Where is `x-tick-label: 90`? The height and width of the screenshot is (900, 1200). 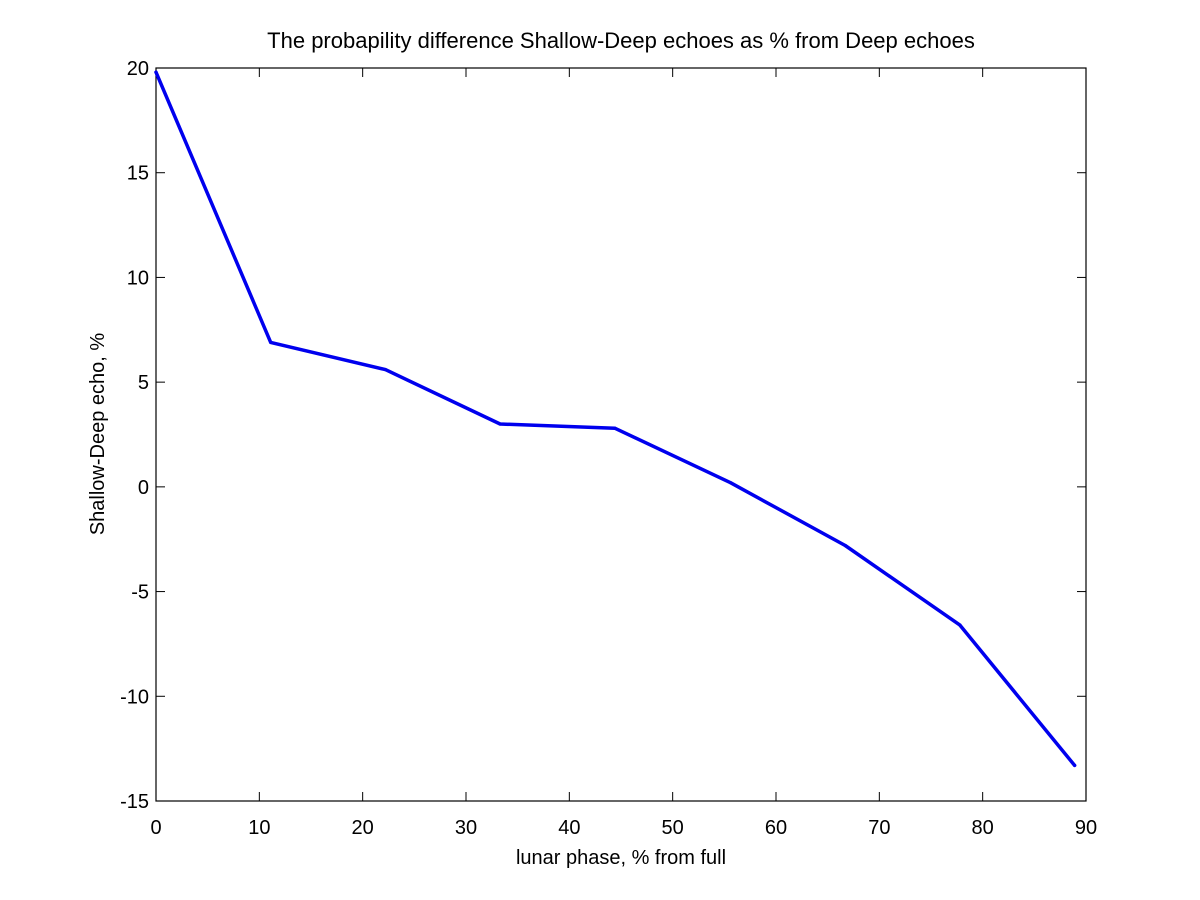
x-tick-label: 90 is located at coordinates (1086, 828).